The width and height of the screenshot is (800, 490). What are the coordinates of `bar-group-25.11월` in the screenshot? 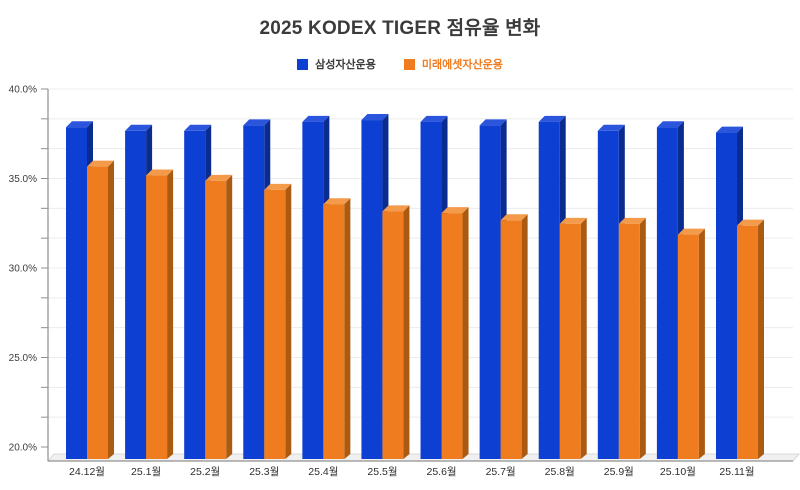 It's located at (739, 292).